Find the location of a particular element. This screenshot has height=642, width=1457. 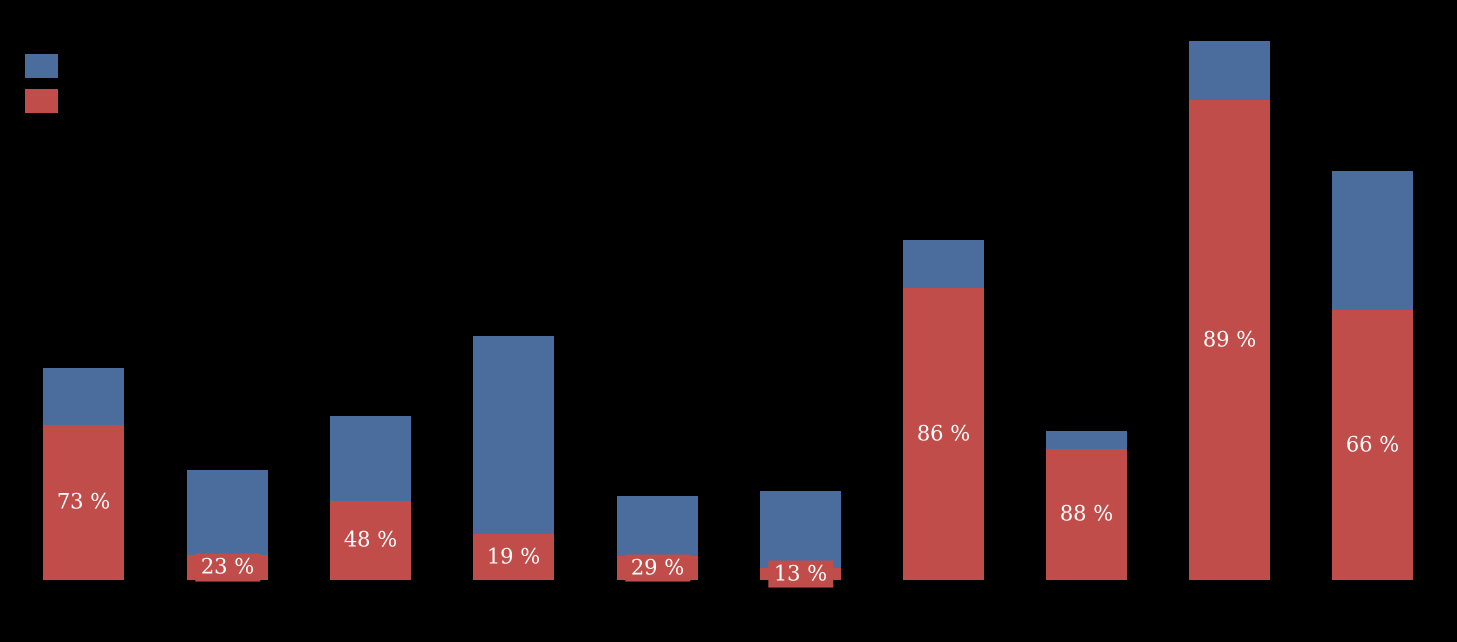

stacked-bar: 86 % is located at coordinates (943, 410).